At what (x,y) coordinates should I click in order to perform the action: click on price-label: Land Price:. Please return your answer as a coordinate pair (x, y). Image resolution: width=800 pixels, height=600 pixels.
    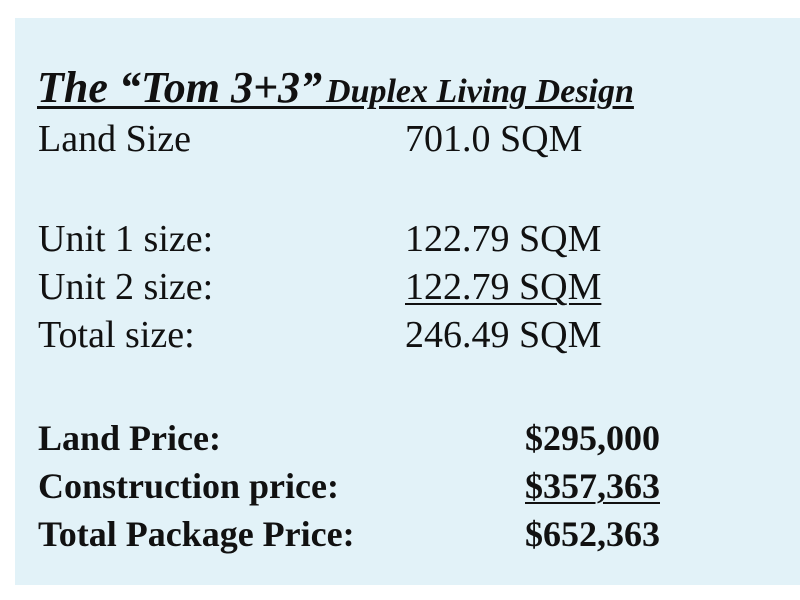
    Looking at the image, I should click on (129, 438).